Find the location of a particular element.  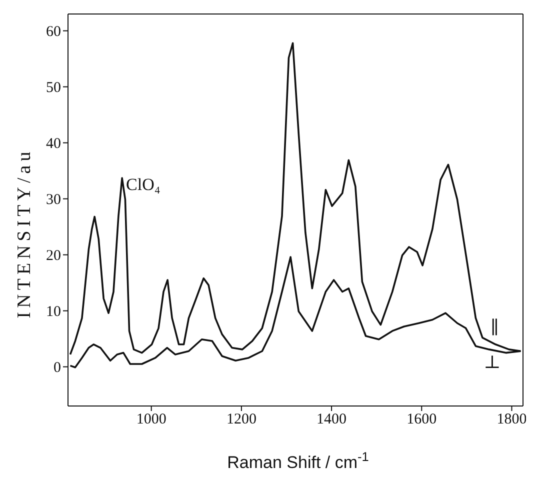

x-axis-title: Raman Shift / cm$^{-1}$ is located at coordinates (298, 460).